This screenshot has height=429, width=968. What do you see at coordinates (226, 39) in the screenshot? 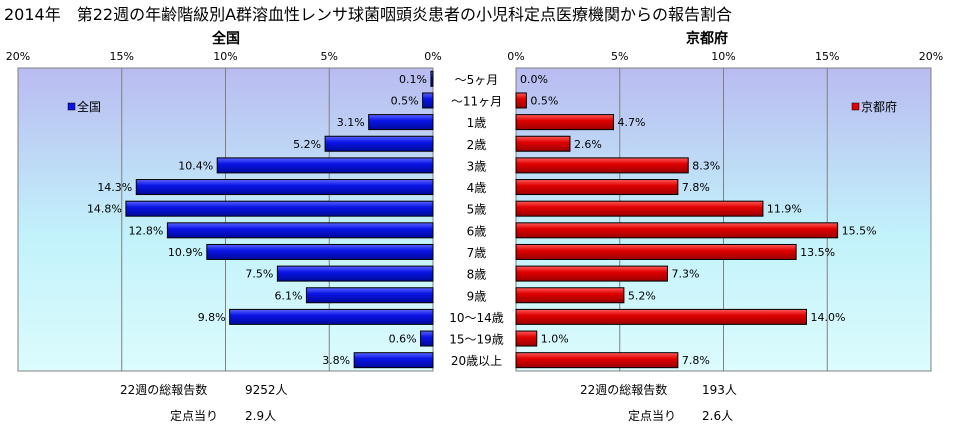
I see `panel-title-national: 全国` at bounding box center [226, 39].